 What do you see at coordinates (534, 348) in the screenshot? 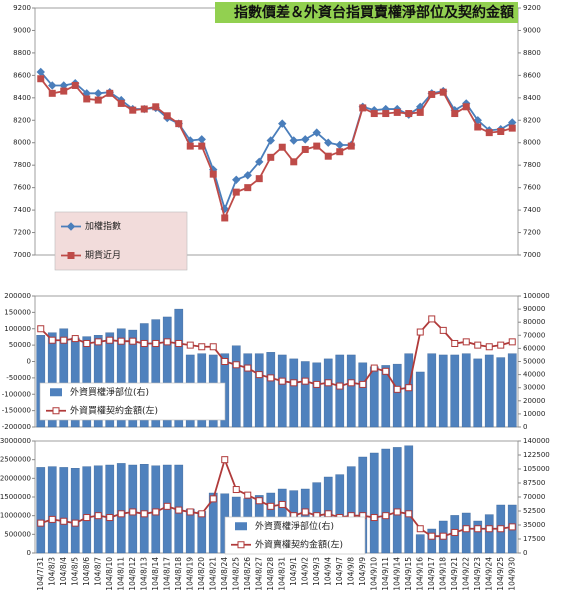
I see `y2-tick-label: 60000` at bounding box center [534, 348].